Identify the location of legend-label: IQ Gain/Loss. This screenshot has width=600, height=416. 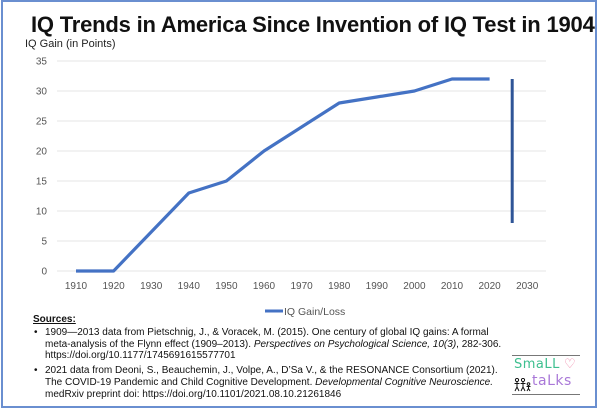
(314, 312).